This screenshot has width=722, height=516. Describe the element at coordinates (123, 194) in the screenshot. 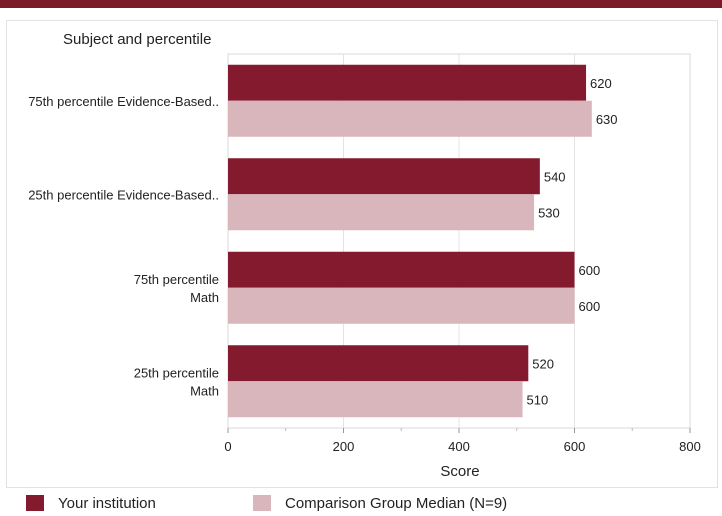

I see `category-label-1: 25th percentile Evidence-Based..` at that location.